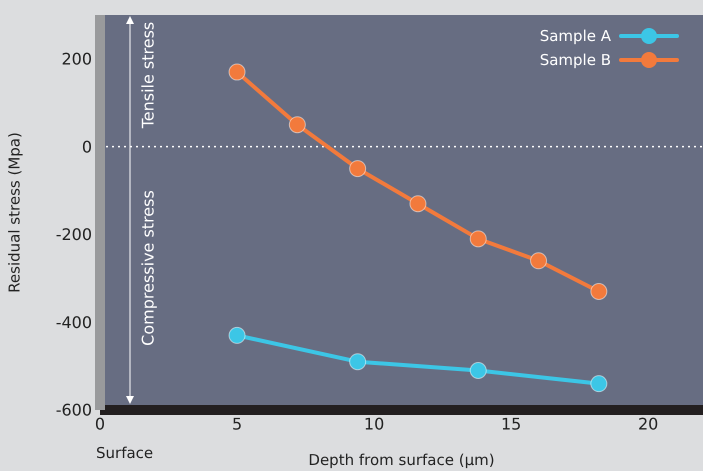 The image size is (703, 471). What do you see at coordinates (575, 60) in the screenshot?
I see `legend-label: Sample B` at bounding box center [575, 60].